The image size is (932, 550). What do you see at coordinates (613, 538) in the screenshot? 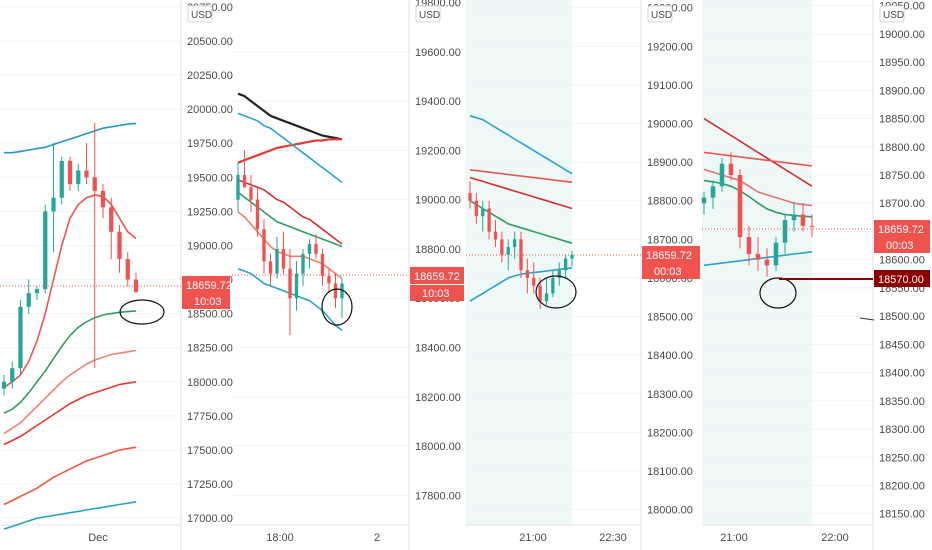
I see `time-tick-label: 22:30` at bounding box center [613, 538].